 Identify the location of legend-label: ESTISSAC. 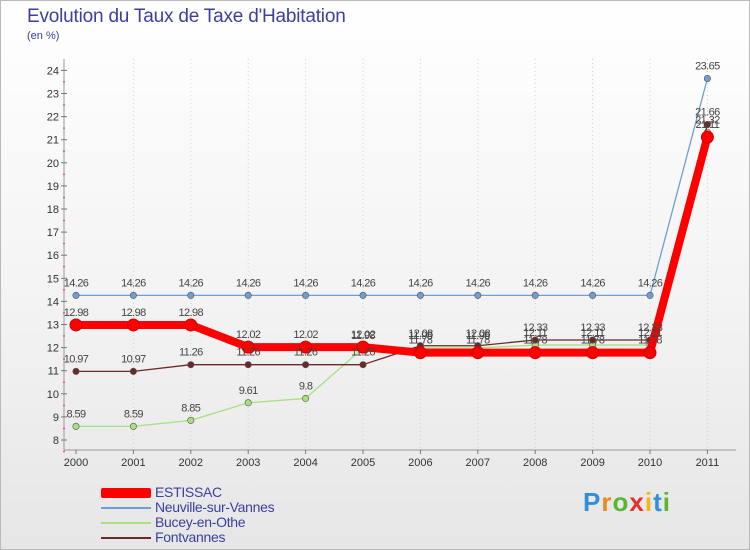
(188, 492).